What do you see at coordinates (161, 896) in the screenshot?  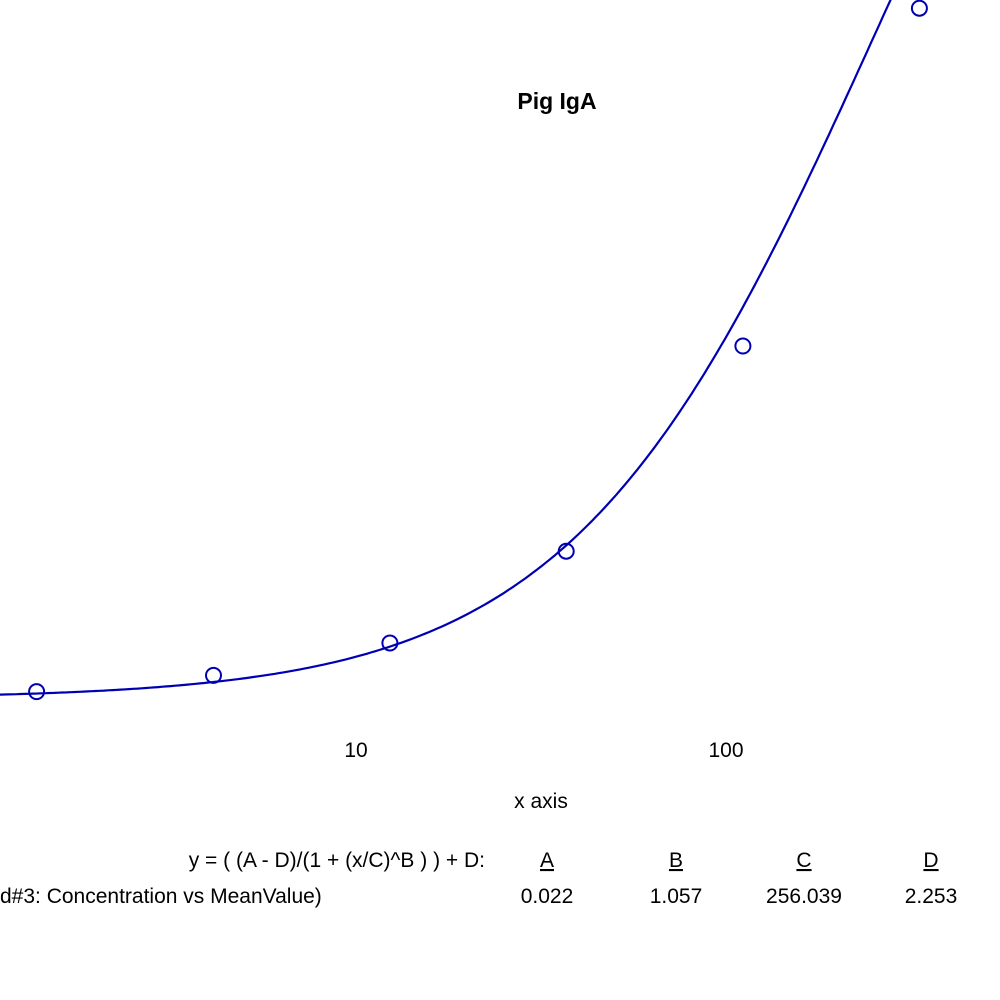 I see `fit-row-label: d#3: Concentration vs MeanValue)` at bounding box center [161, 896].